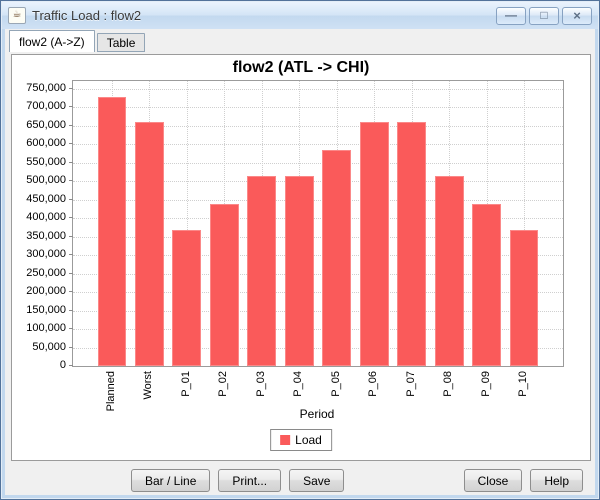 The height and width of the screenshot is (500, 600). I want to click on y-tick-label: 0, so click(62, 365).